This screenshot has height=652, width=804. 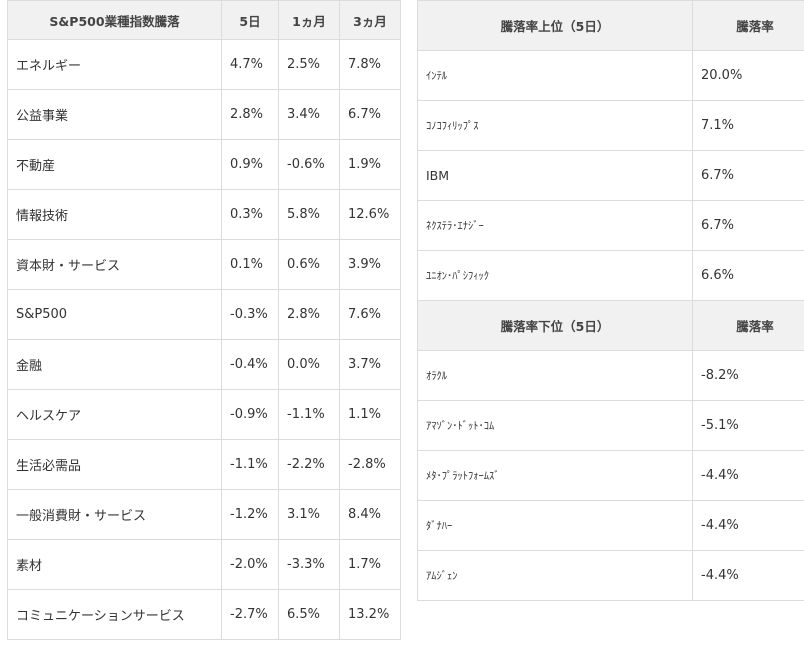 I want to click on table-row: ﾕﾆｵﾝ･ﾊﾟｼﾌｨｯｸ 6.6%, so click(x=610, y=275).